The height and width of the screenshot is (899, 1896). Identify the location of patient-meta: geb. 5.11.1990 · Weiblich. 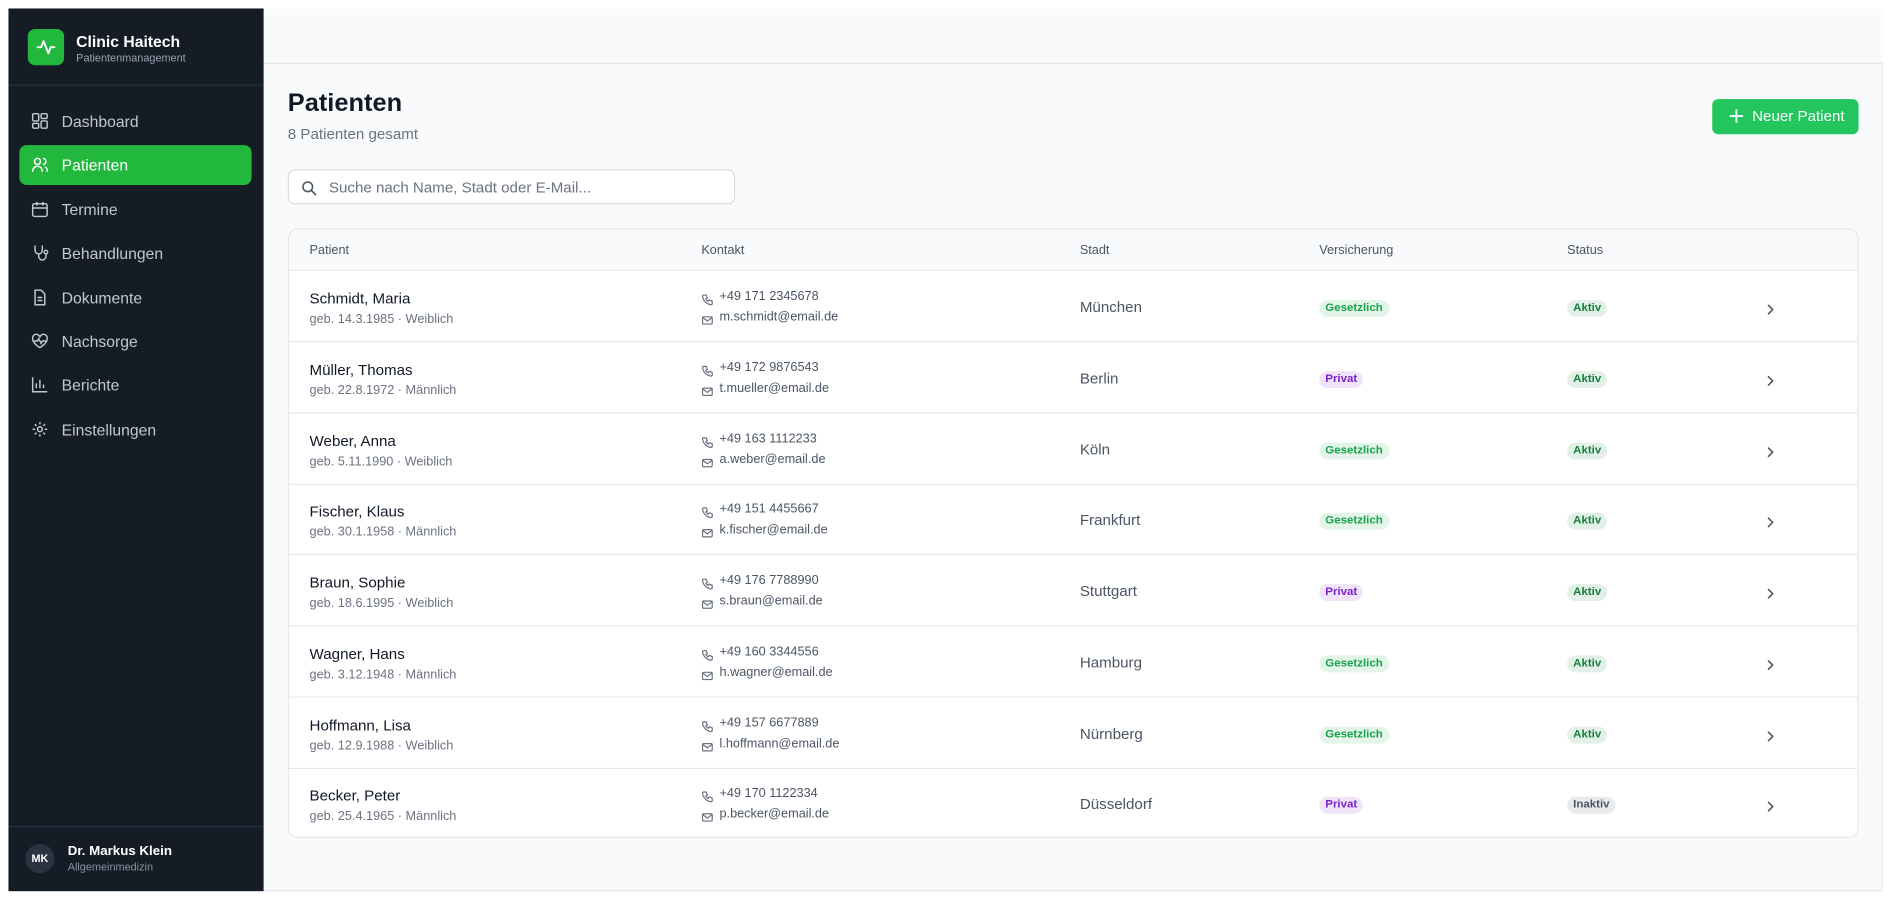
(381, 461).